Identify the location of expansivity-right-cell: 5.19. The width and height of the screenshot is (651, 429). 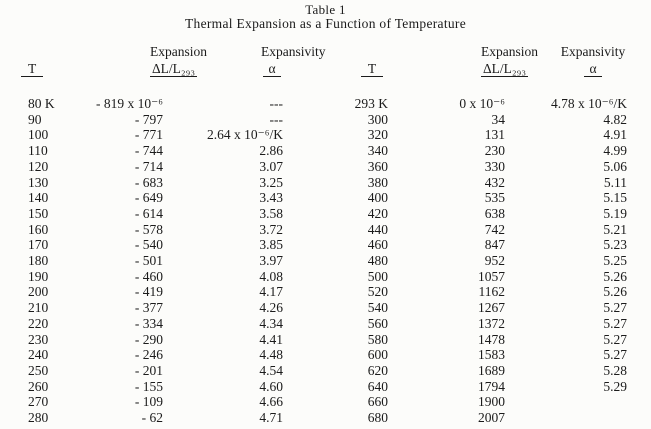
(615, 213).